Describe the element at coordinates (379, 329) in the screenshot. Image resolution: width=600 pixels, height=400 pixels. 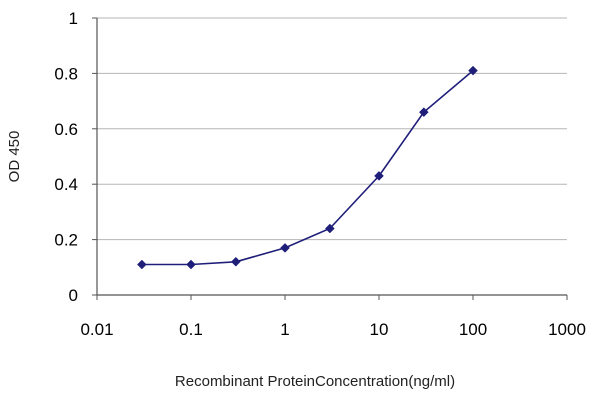
I see `x-tick-label: 10` at that location.